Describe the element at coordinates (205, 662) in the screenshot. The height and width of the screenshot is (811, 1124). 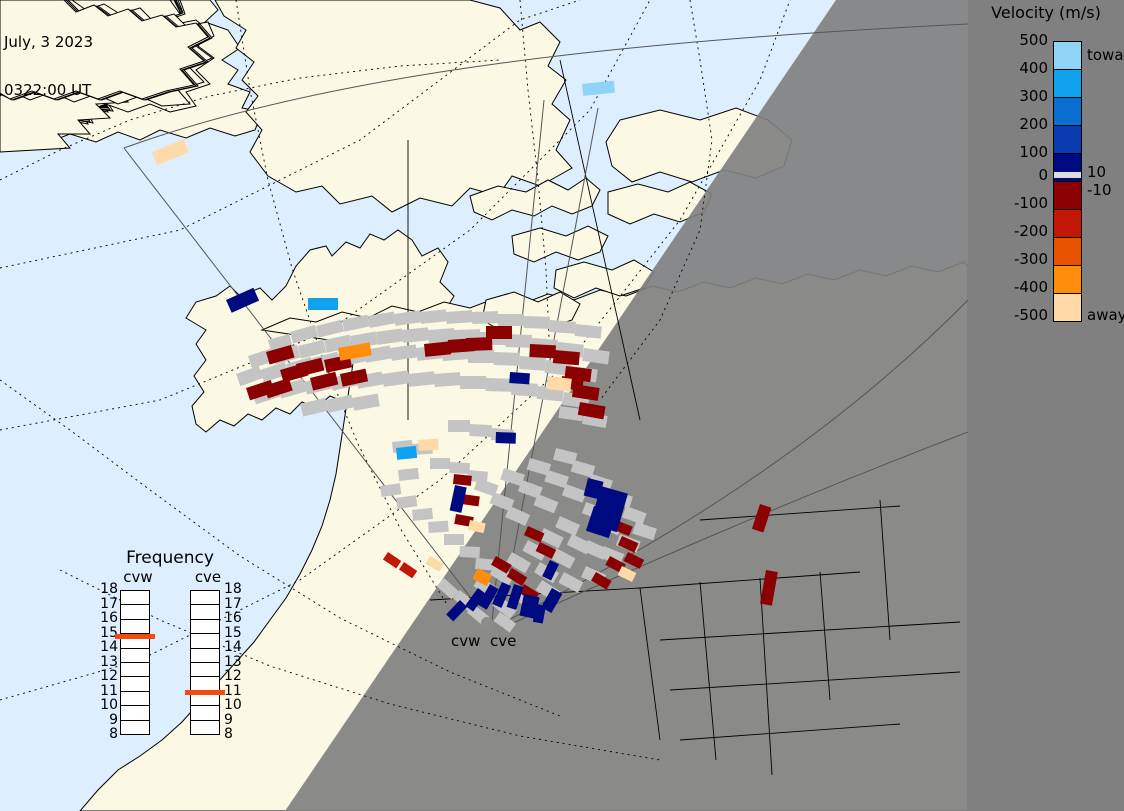
I see `frequency-bar-cve` at that location.